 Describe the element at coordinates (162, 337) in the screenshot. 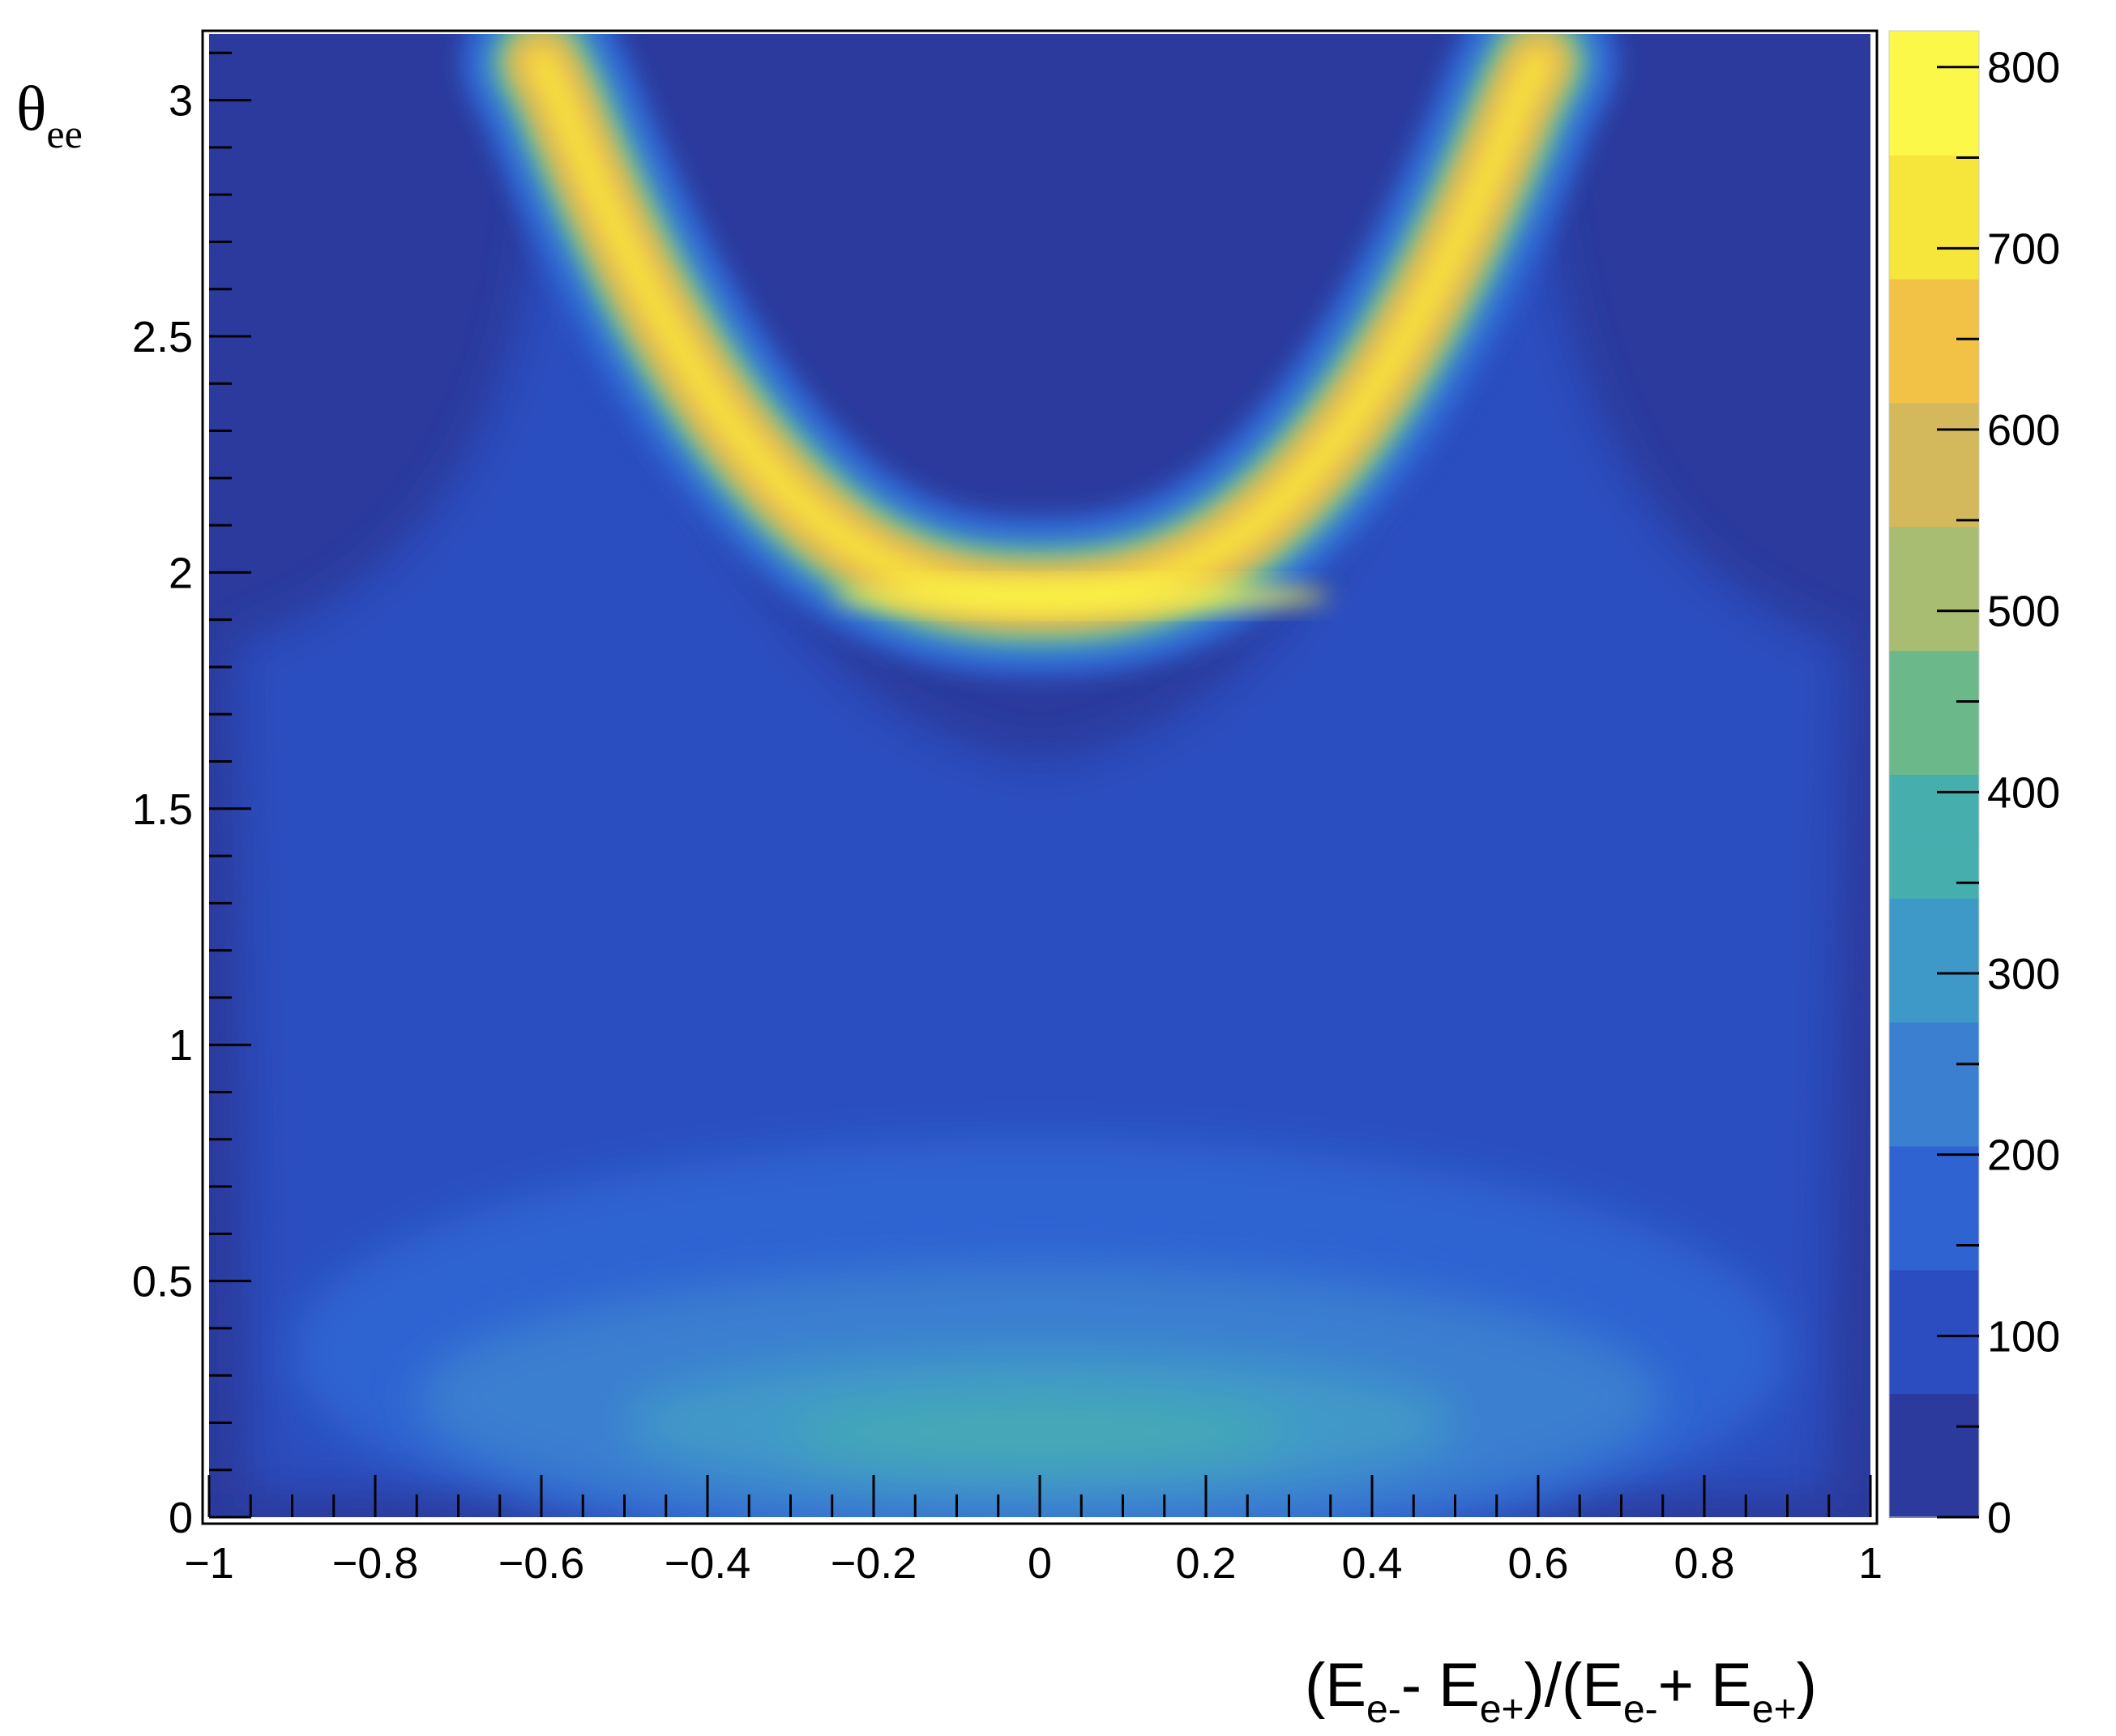

I see `y-tick-label: 2.5` at that location.